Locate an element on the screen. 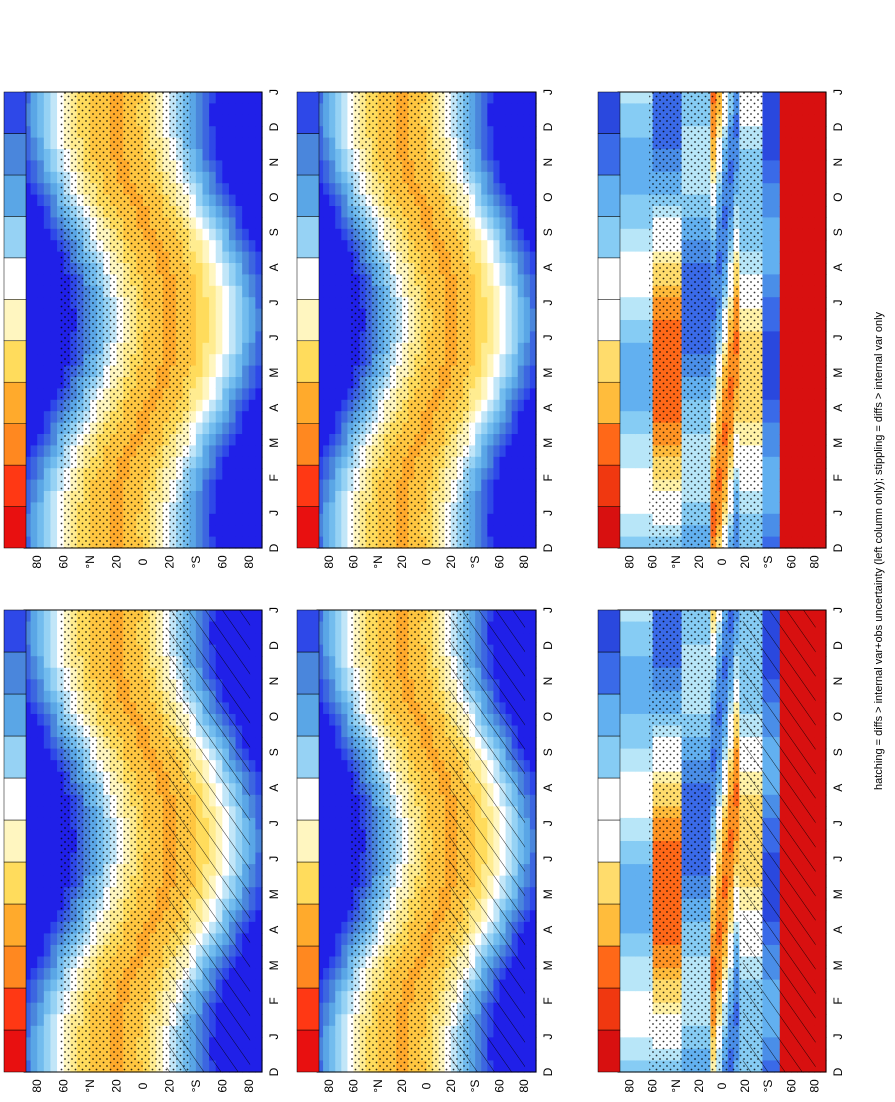 The image size is (895, 1102). month-tick-label: D is located at coordinates (548, 1071).